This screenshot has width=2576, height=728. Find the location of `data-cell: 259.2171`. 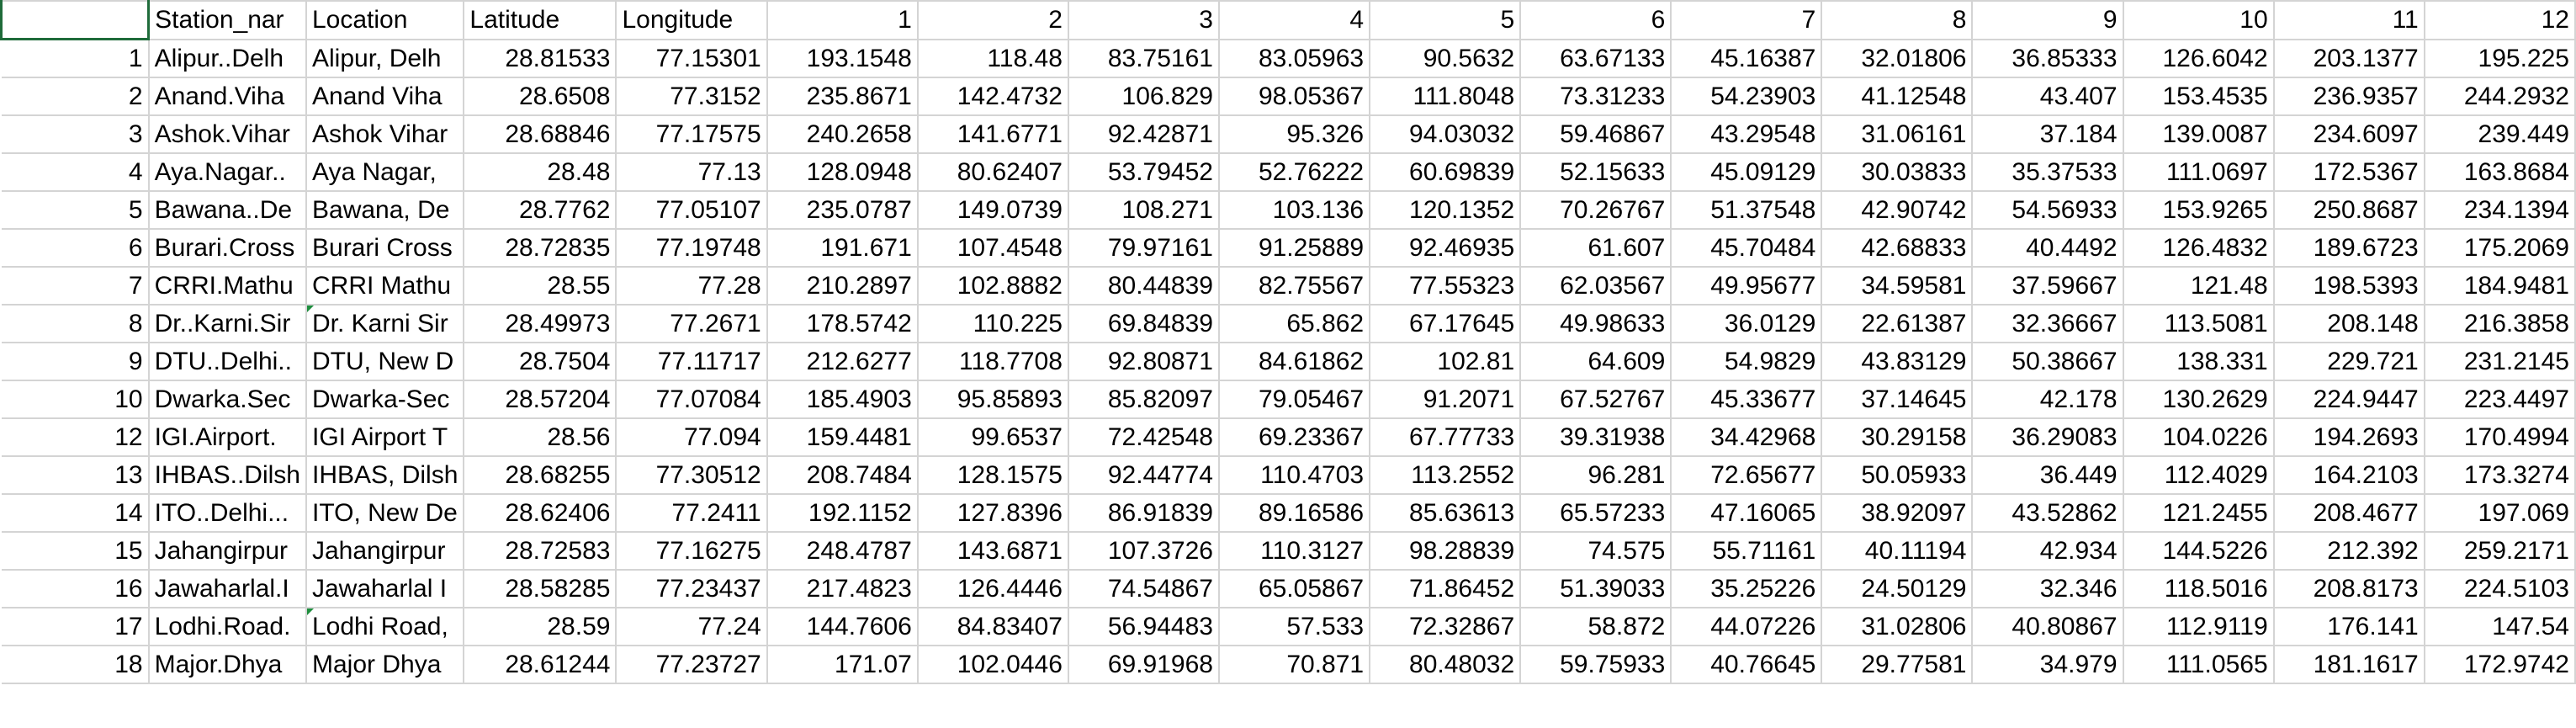

data-cell: 259.2171 is located at coordinates (2500, 551).